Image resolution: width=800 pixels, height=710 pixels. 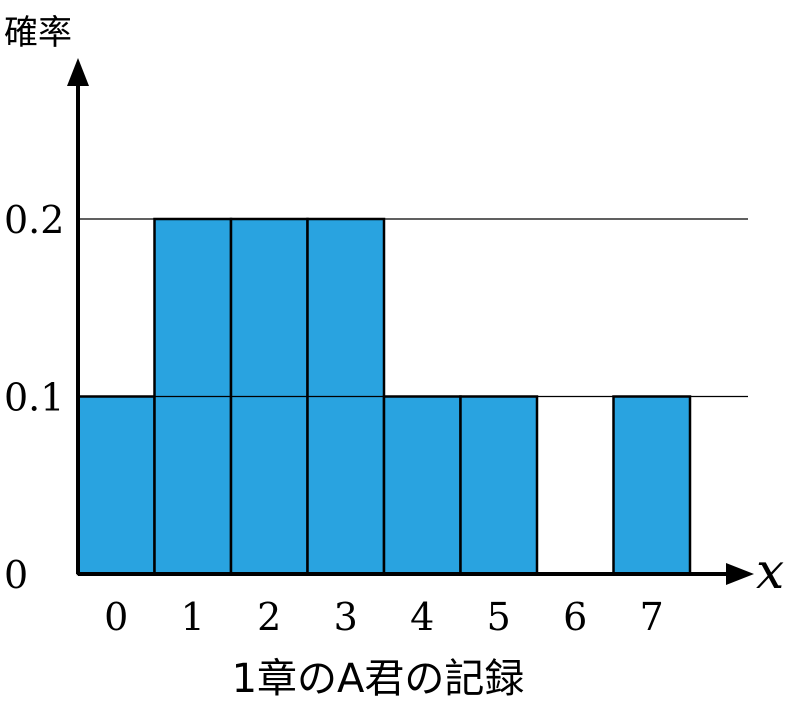 I want to click on y-axis-label: 確率, so click(x=38, y=33).